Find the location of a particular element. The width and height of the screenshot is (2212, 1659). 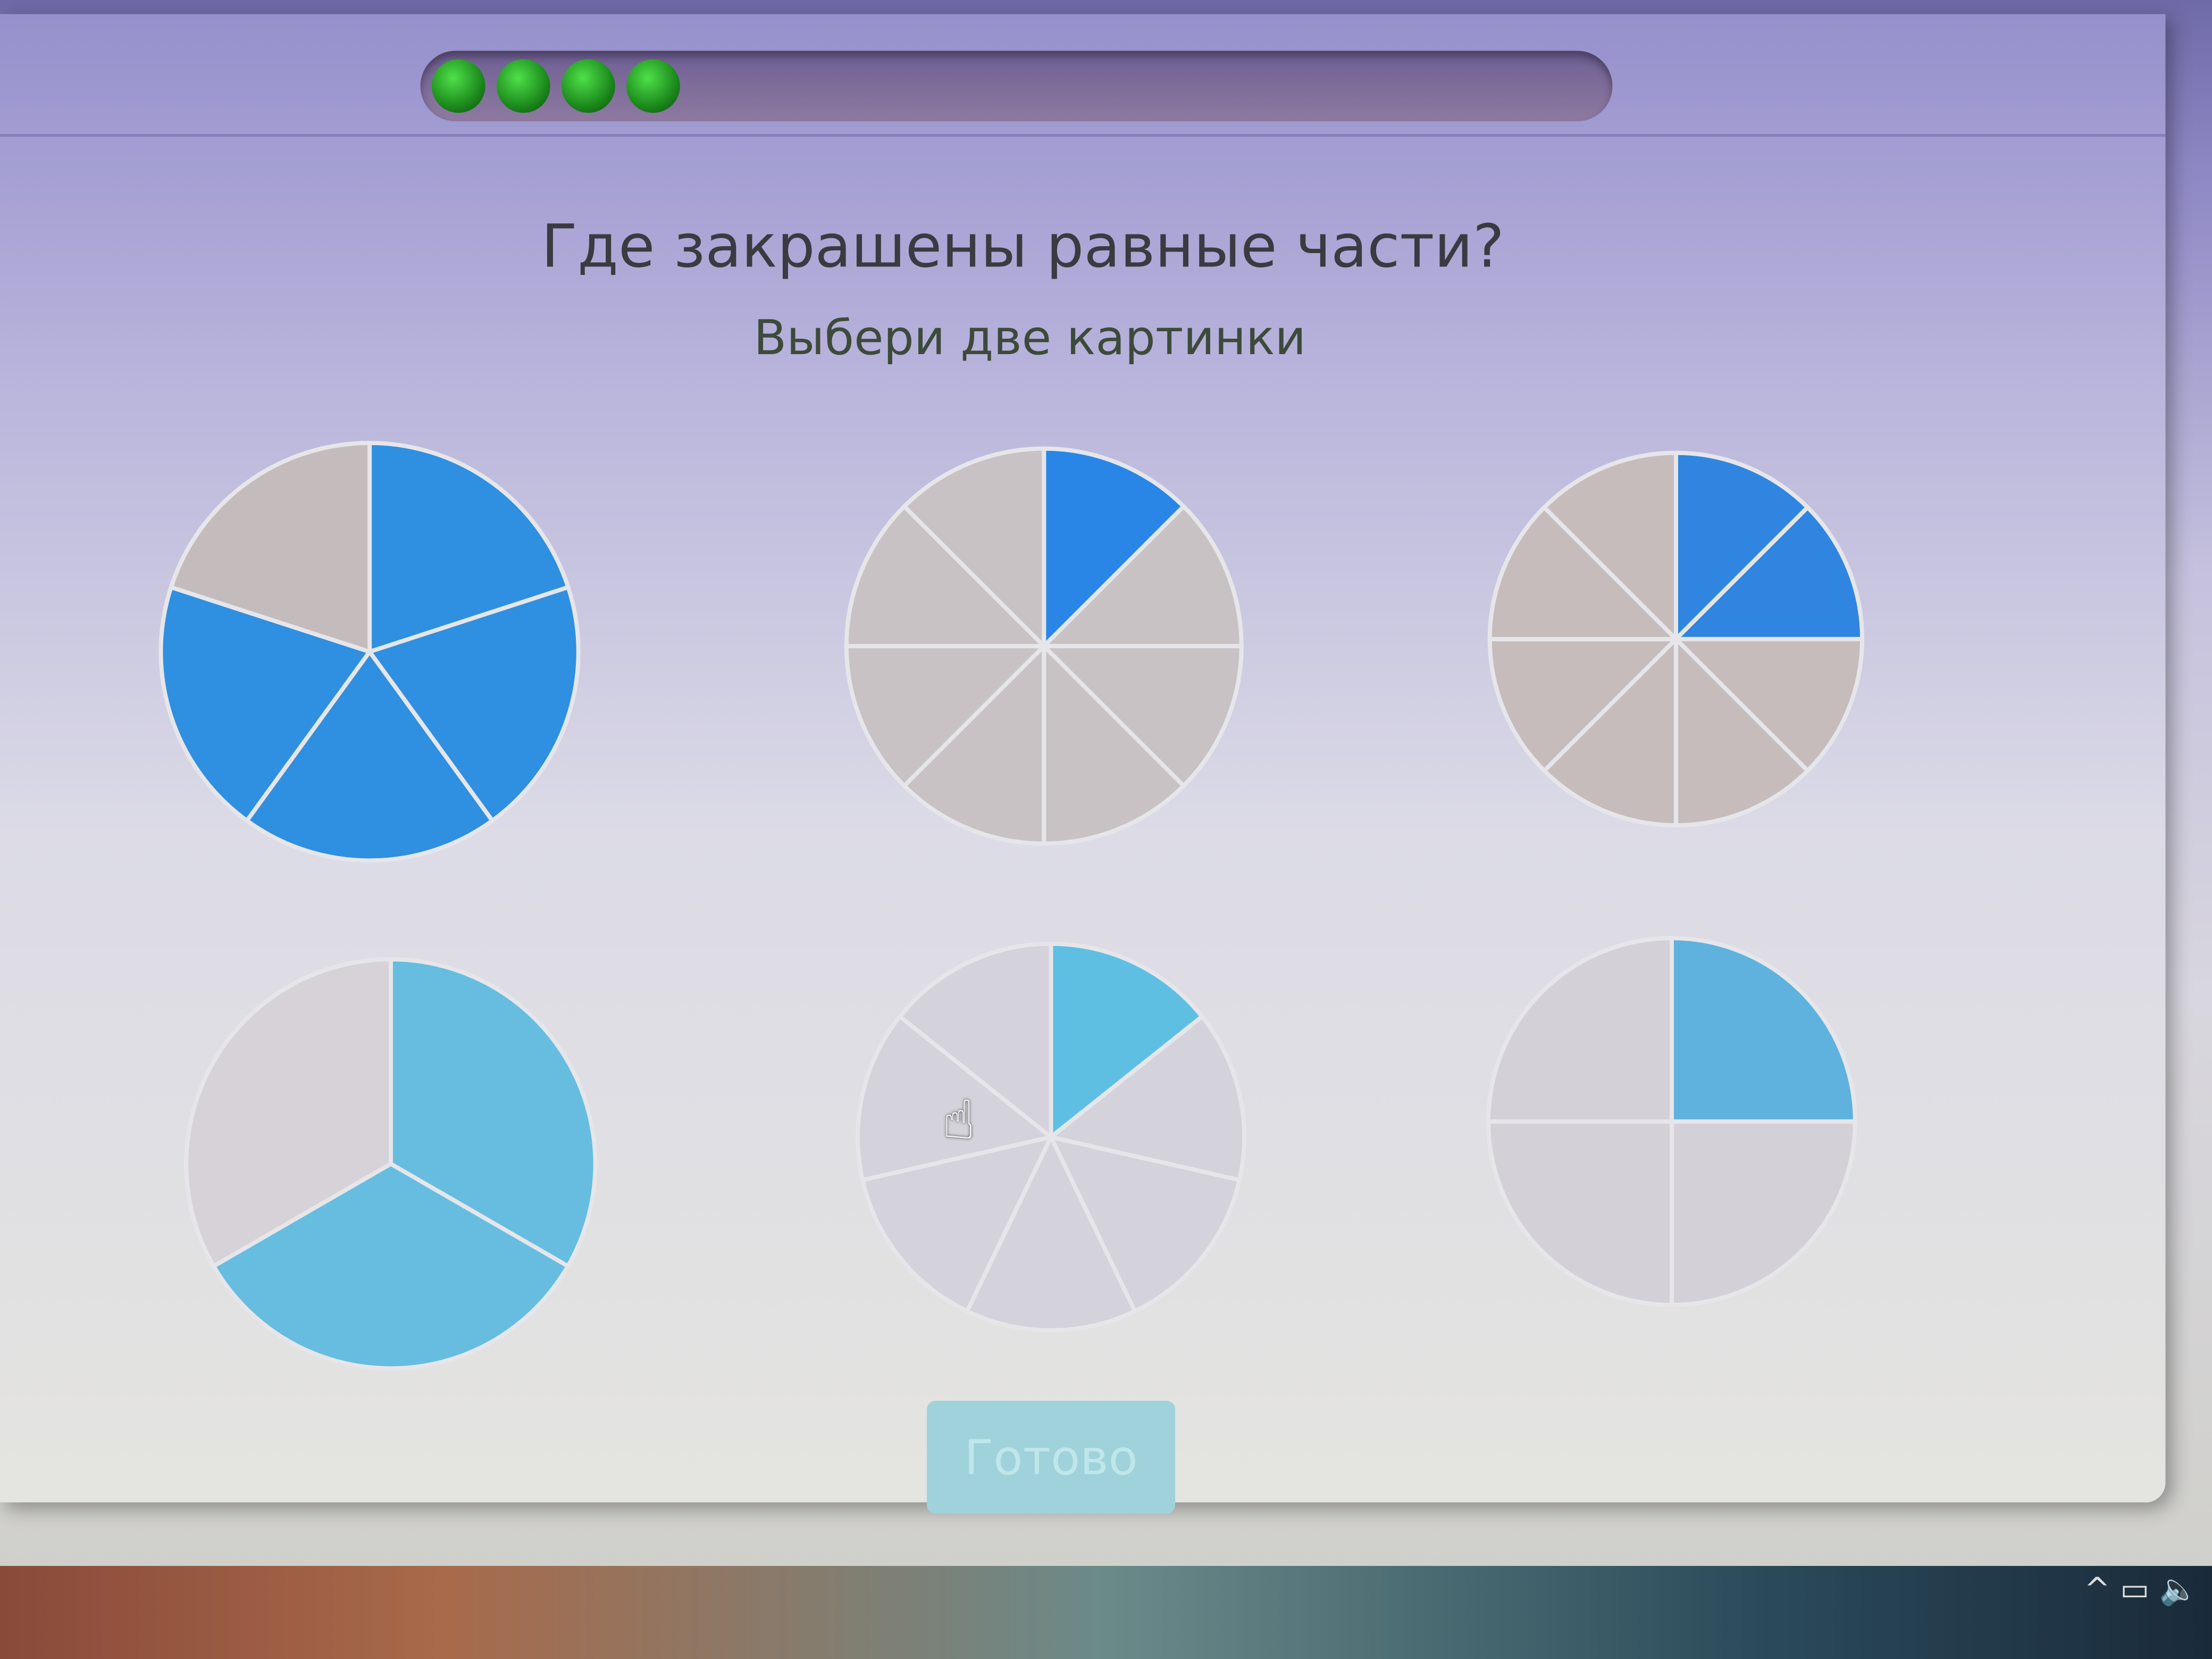

chevron-up-icon: ^ is located at coordinates (2097, 1590).